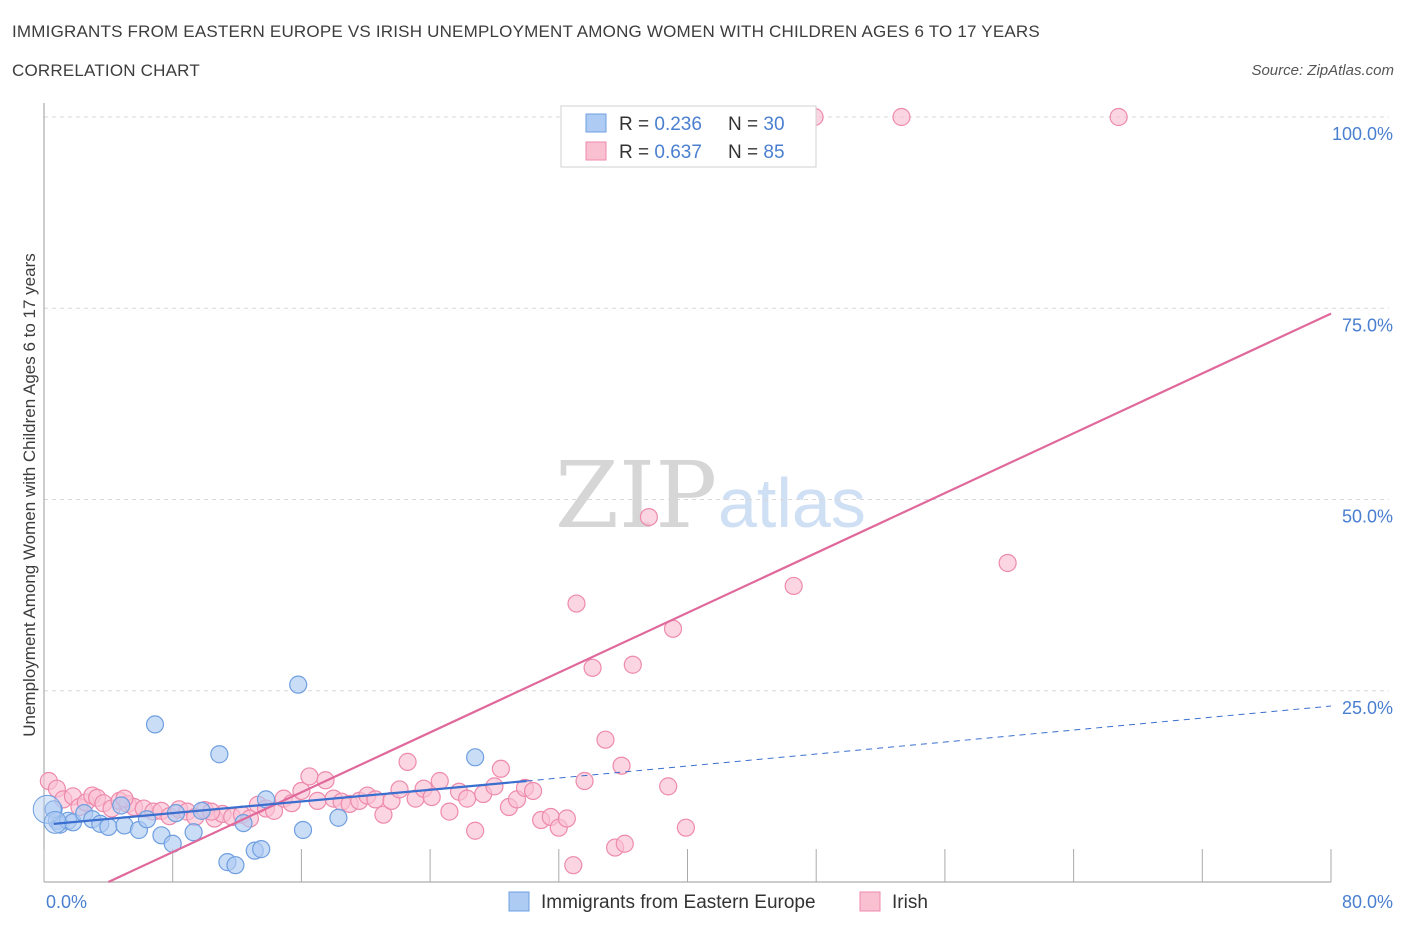 This screenshot has height=930, width=1406. I want to click on trendline-eastern-europe, so click(290, 802).